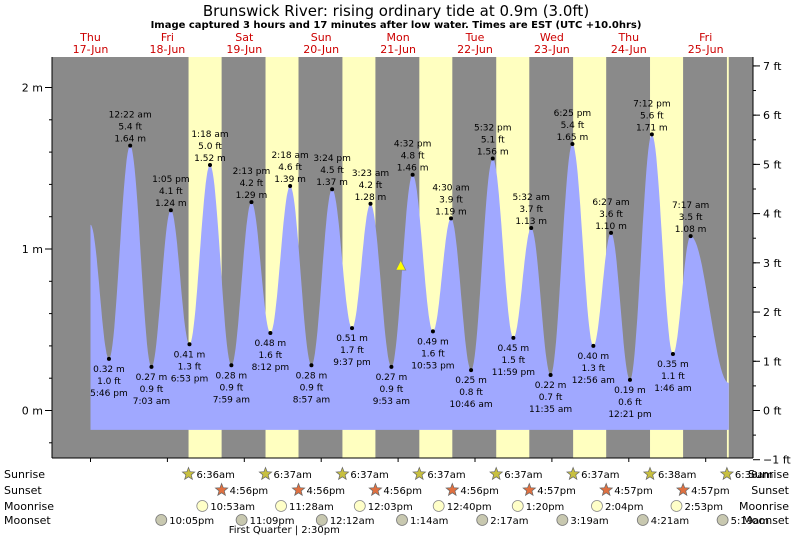  Describe the element at coordinates (109, 370) in the screenshot. I see `low-tide-metres: 0.32 m` at that location.